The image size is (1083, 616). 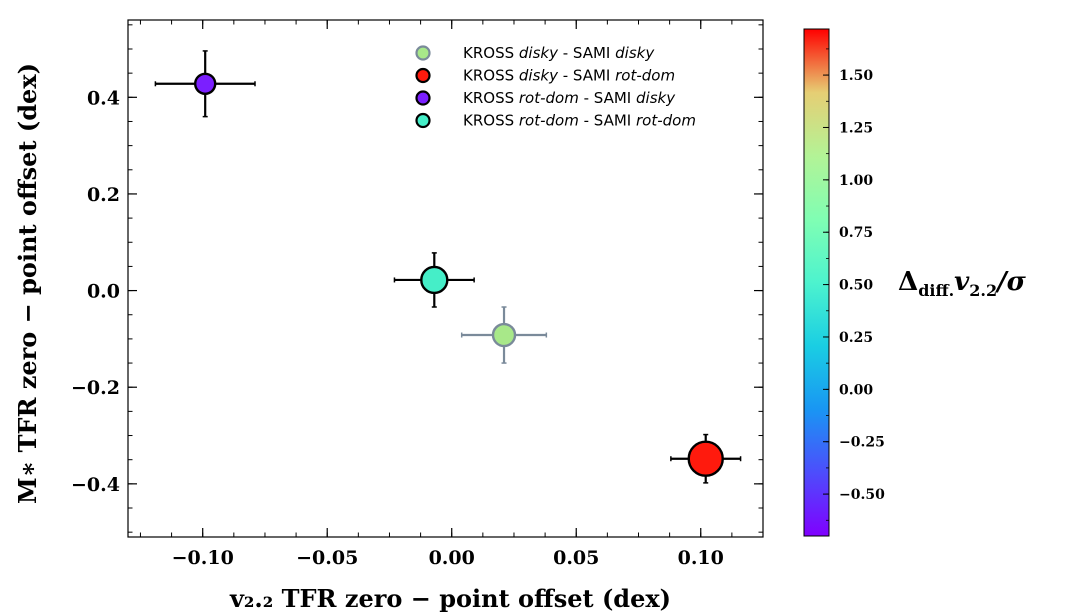 I want to click on colorbar-gradient, so click(x=816, y=282).